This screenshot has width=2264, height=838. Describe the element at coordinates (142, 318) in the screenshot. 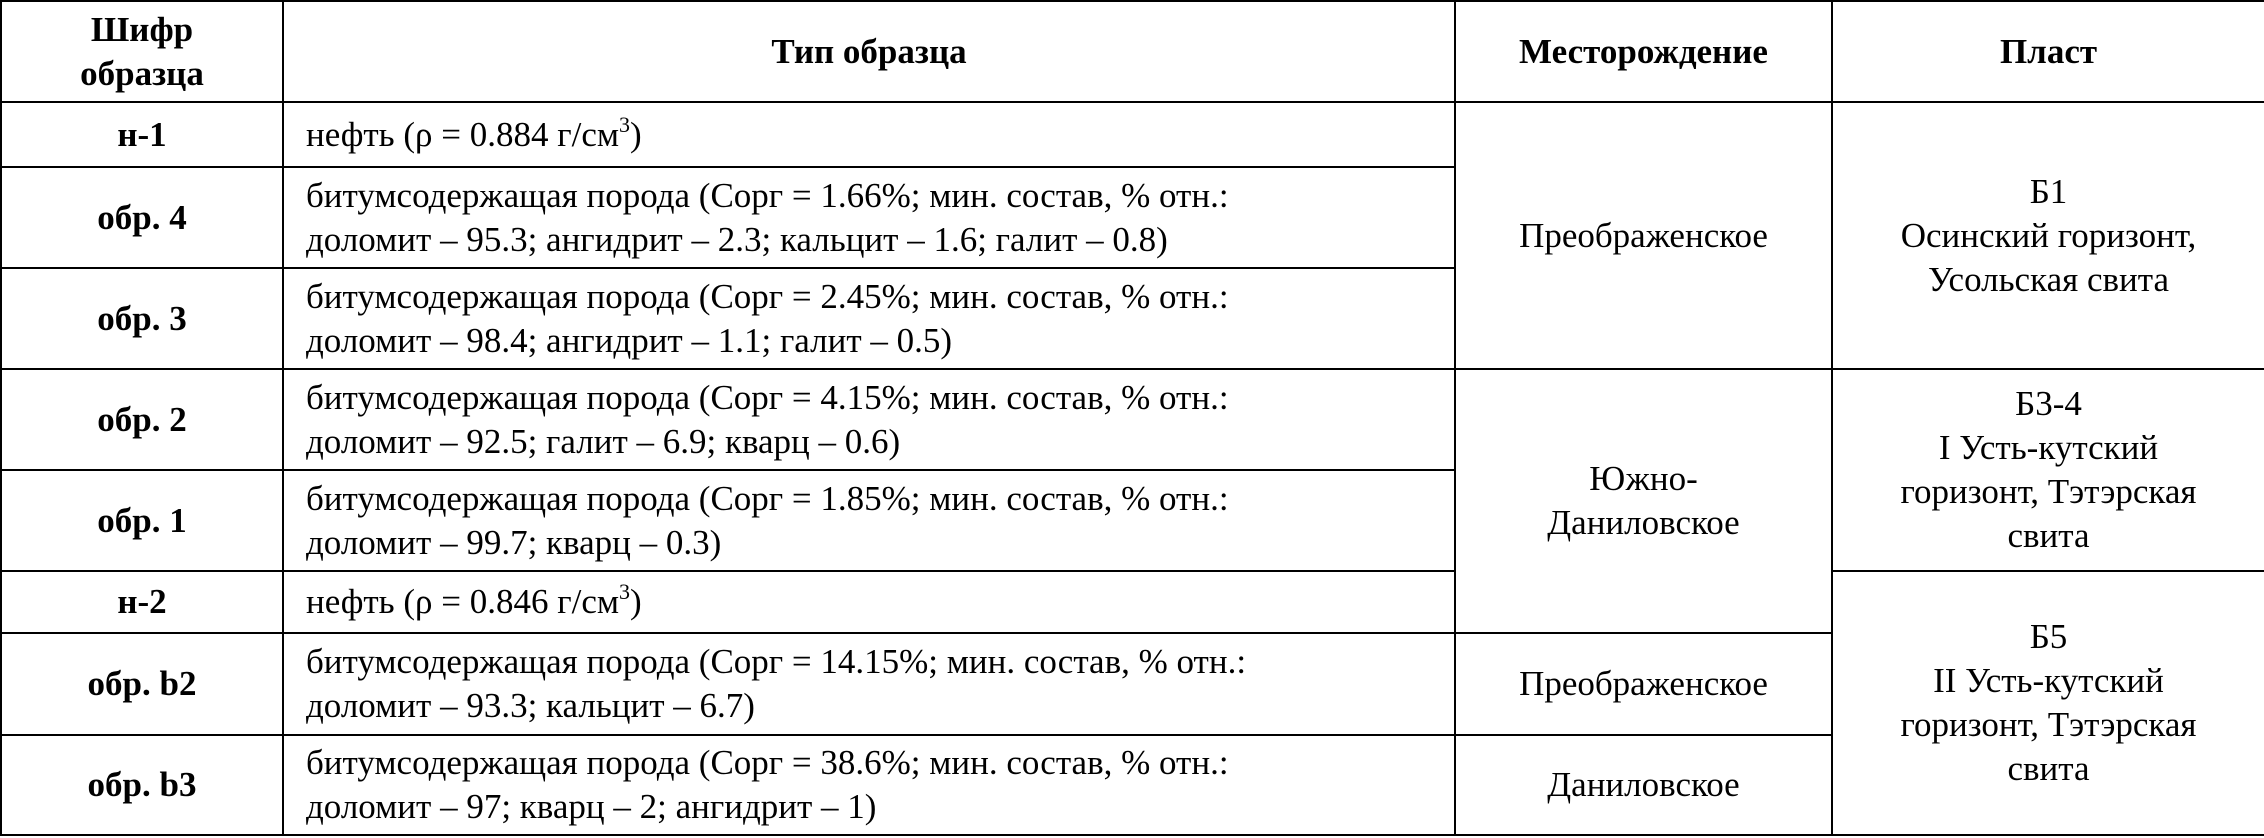

I see `code-cell: обр. 3` at that location.